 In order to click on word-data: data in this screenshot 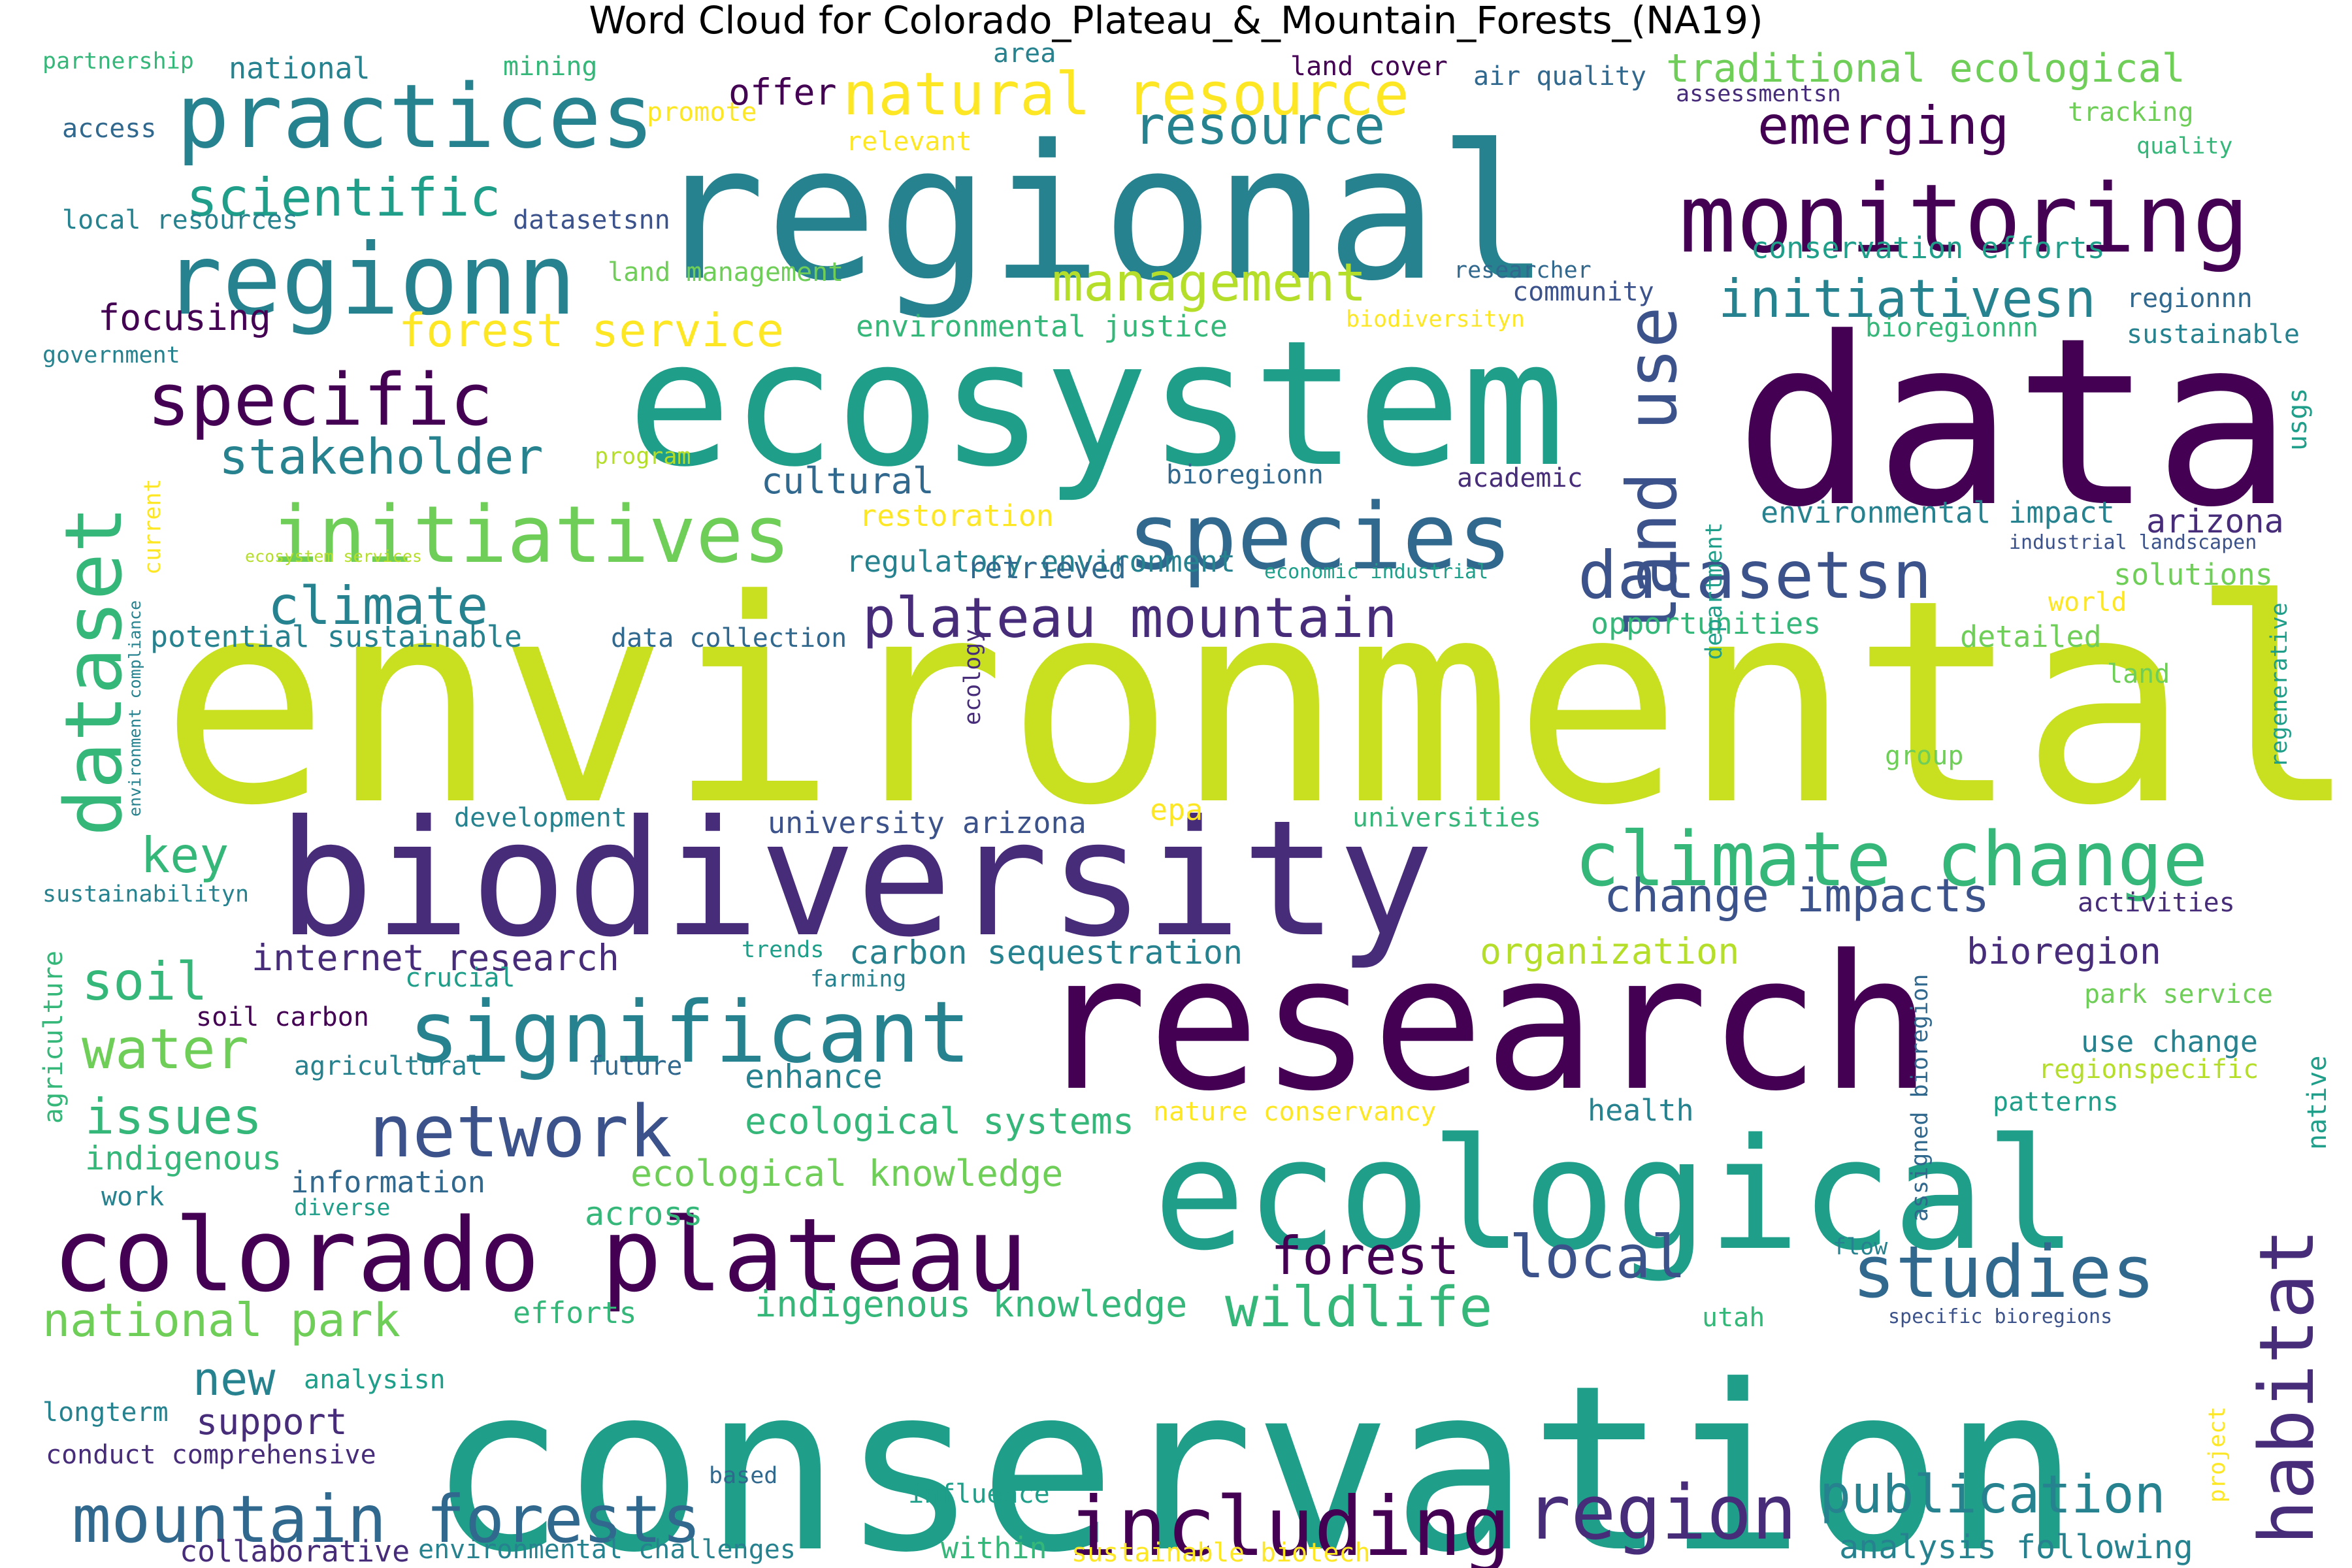, I will do `click(2014, 422)`.